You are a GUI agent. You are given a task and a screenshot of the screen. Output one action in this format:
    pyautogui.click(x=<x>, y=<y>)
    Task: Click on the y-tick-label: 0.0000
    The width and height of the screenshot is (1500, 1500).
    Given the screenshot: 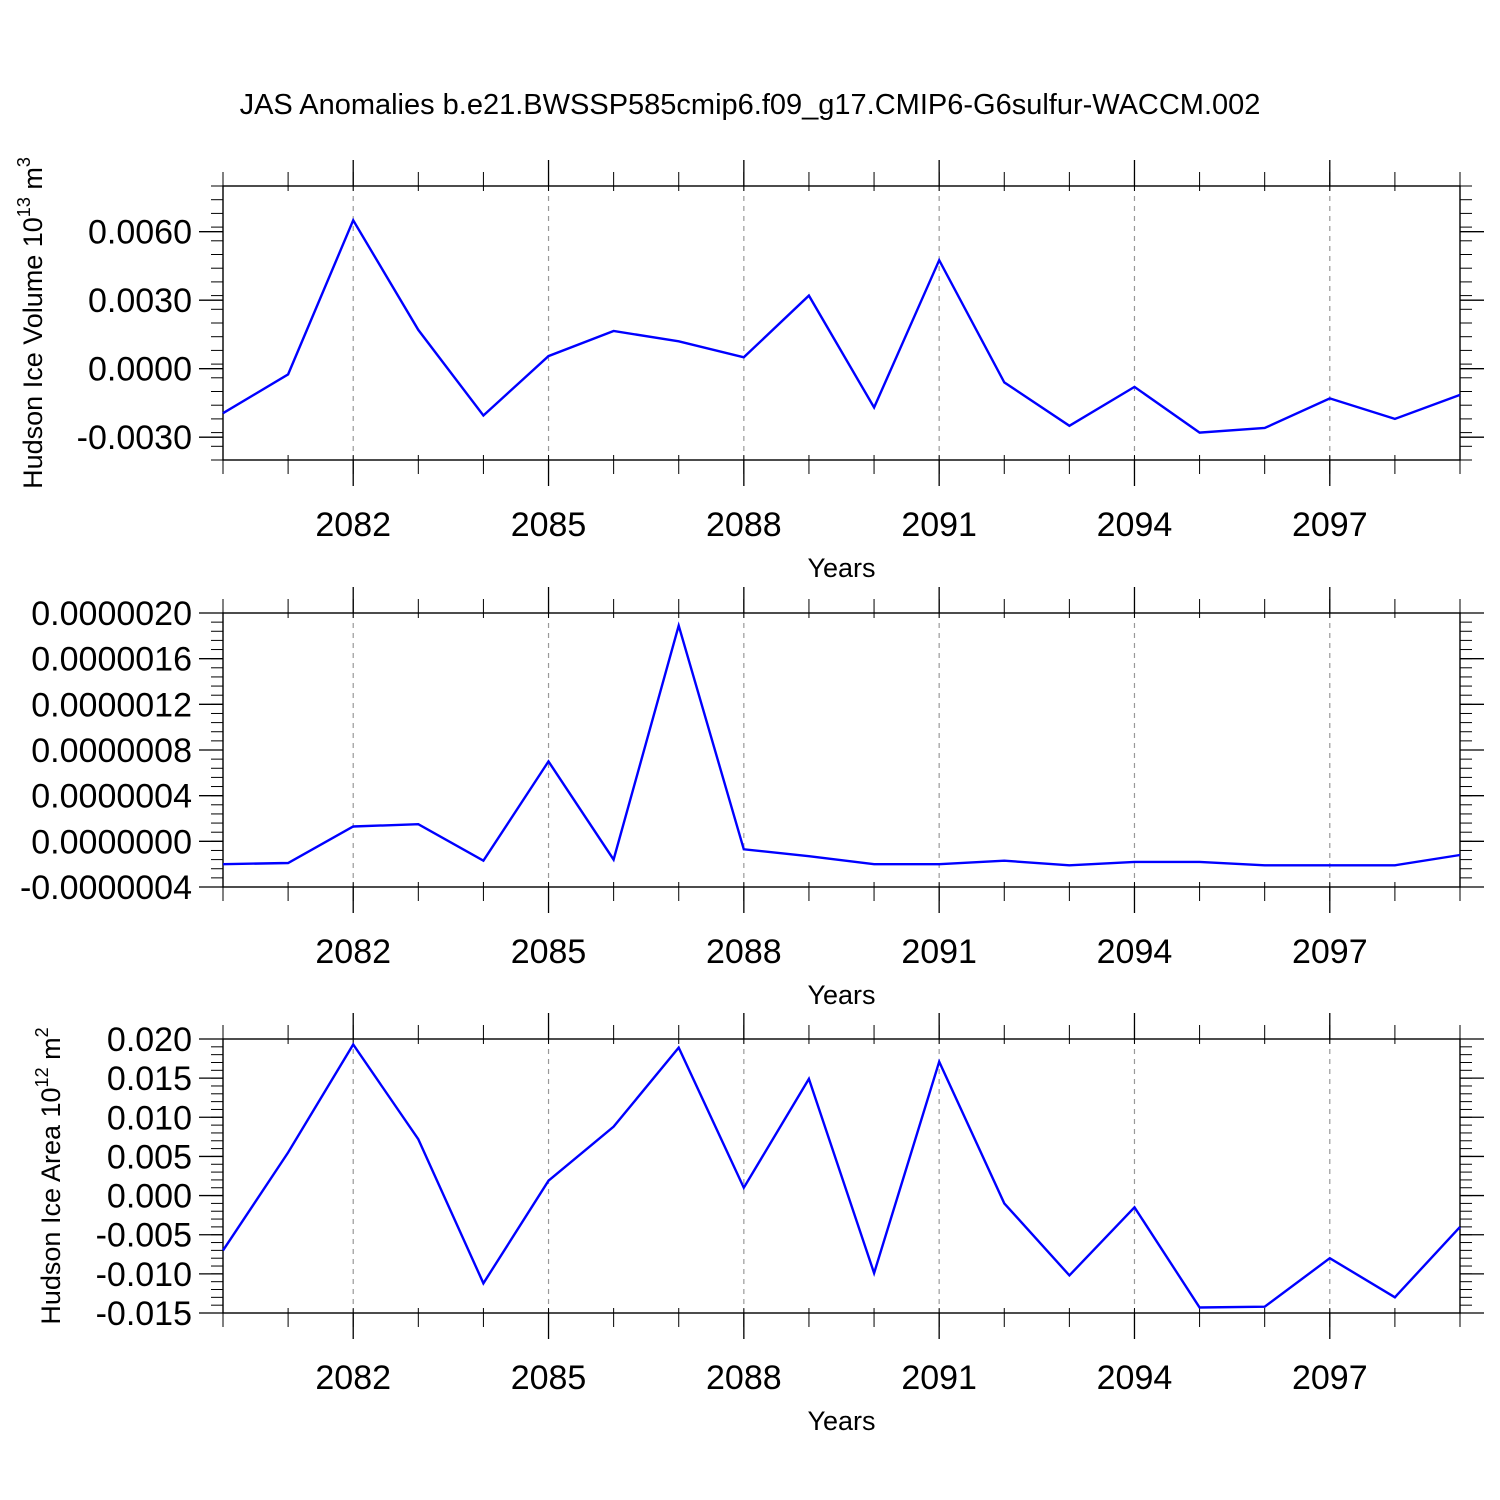 What is the action you would take?
    pyautogui.click(x=140, y=370)
    